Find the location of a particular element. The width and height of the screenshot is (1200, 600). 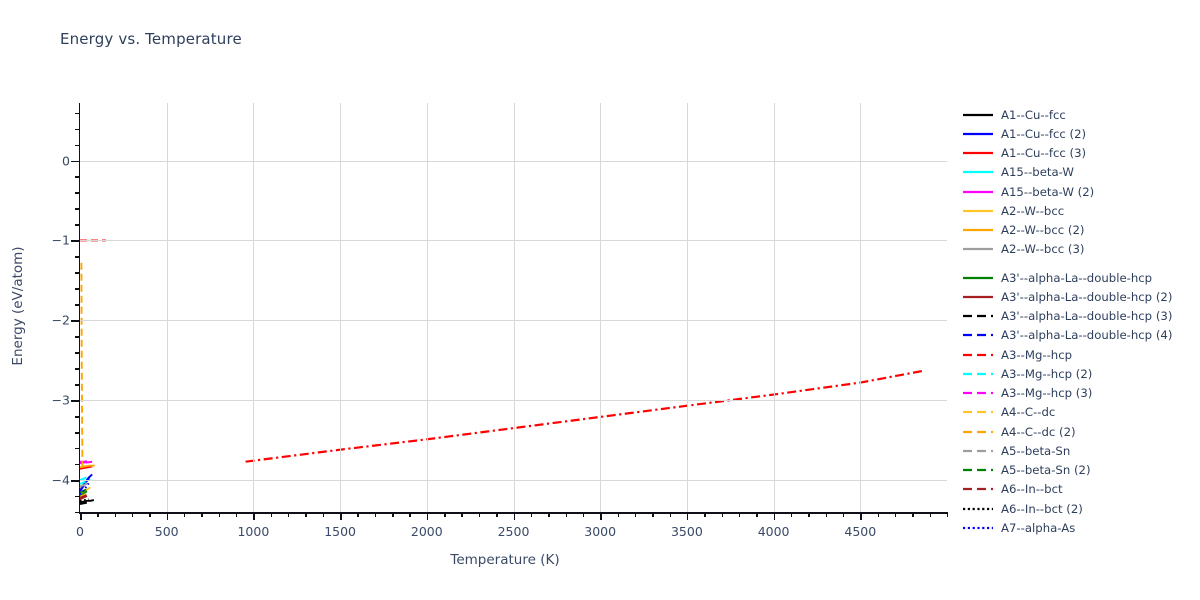

legend-item: A1--Cu--fcc (2) is located at coordinates (1079, 133).